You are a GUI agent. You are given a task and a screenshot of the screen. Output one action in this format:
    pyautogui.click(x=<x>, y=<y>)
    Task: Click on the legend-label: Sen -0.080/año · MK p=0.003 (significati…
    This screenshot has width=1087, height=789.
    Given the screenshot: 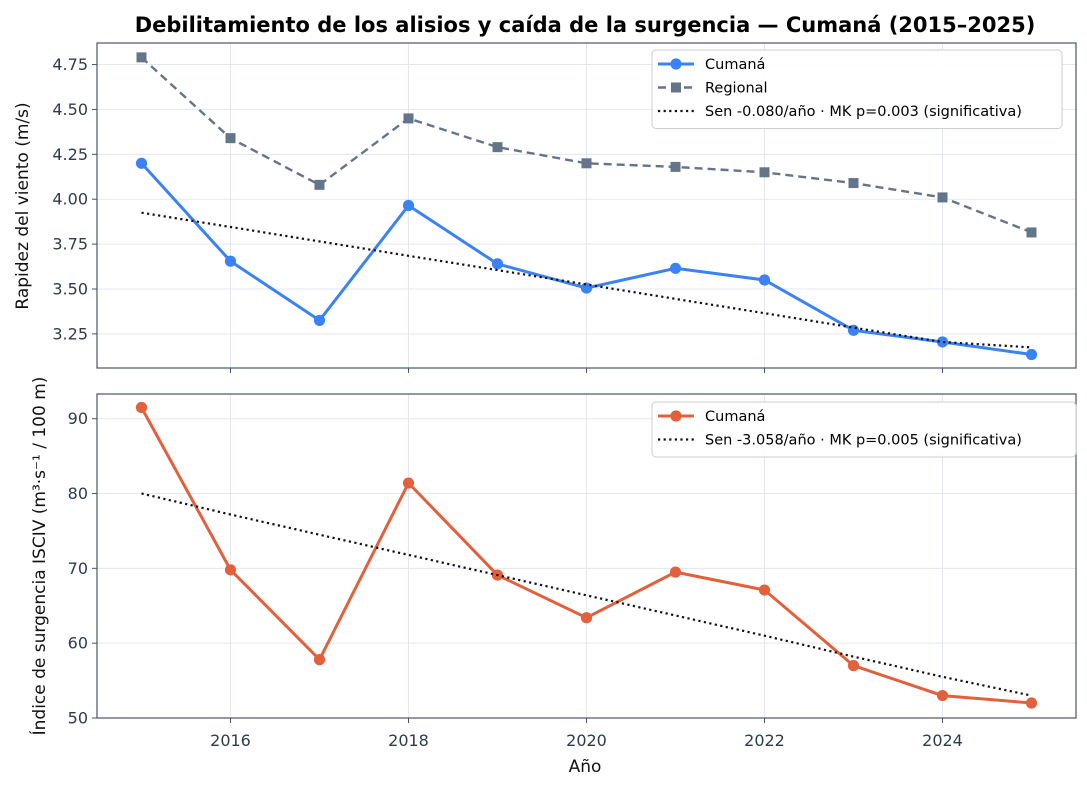 What is the action you would take?
    pyautogui.click(x=863, y=112)
    